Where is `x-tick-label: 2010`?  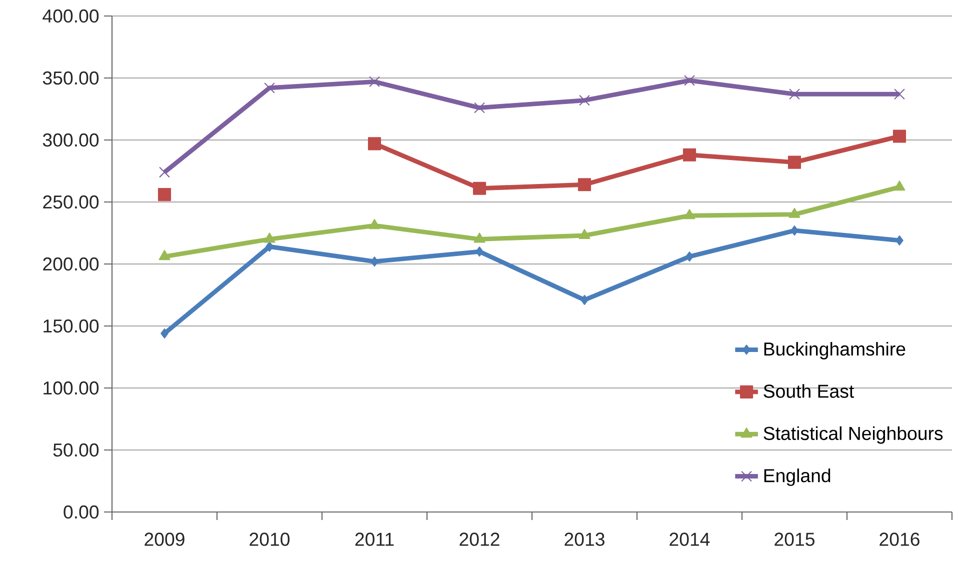 x-tick-label: 2010 is located at coordinates (270, 539).